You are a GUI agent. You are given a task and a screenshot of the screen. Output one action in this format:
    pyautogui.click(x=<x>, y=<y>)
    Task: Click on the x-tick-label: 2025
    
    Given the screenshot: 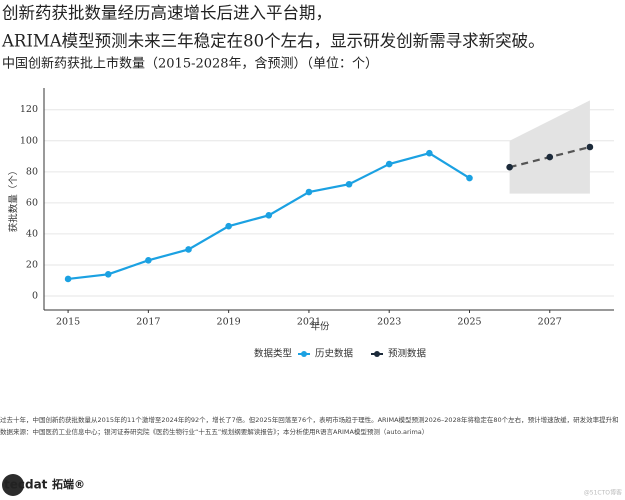 What is the action you would take?
    pyautogui.click(x=469, y=322)
    